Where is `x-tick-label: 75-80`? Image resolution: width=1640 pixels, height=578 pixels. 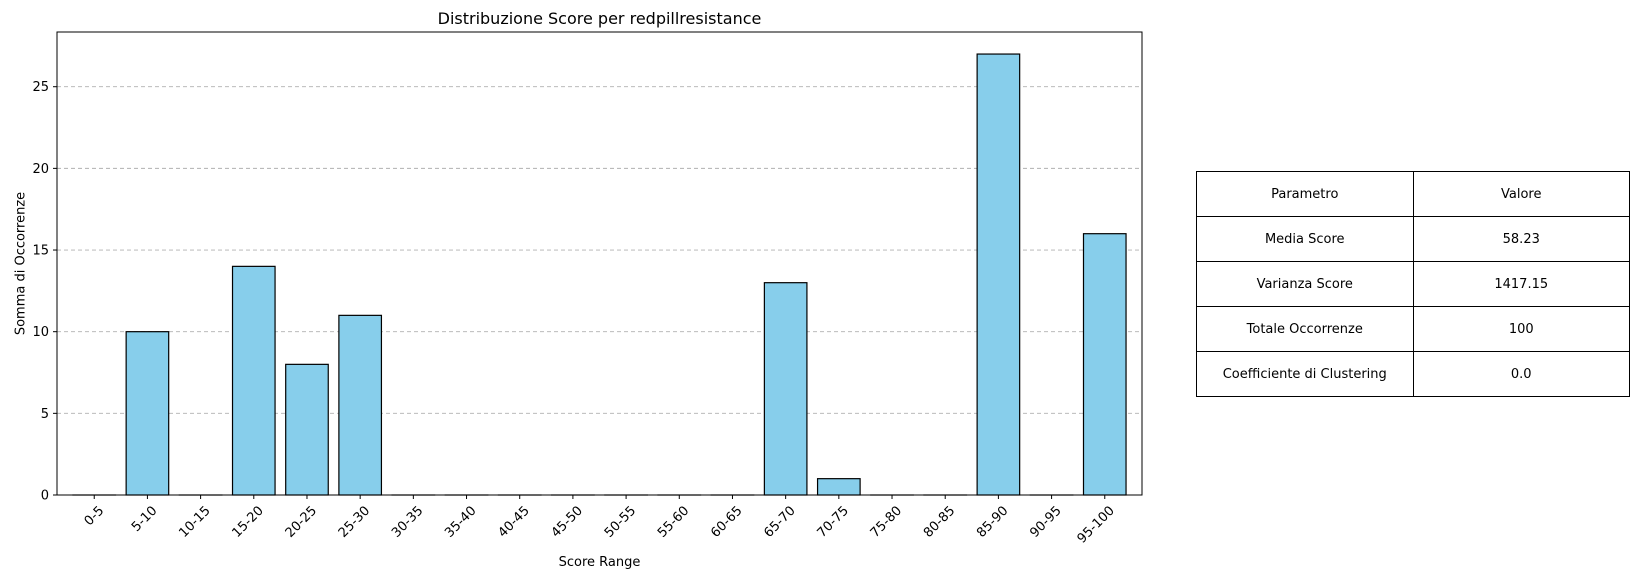 x-tick-label: 75-80 is located at coordinates (886, 521).